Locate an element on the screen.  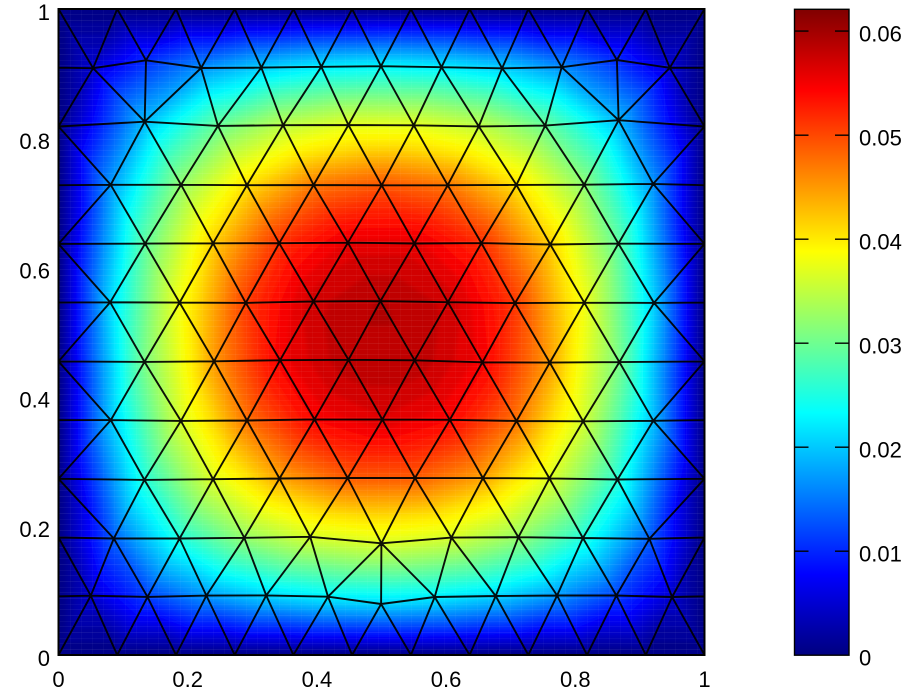
svg-text: 0.01 is located at coordinates (880, 554).